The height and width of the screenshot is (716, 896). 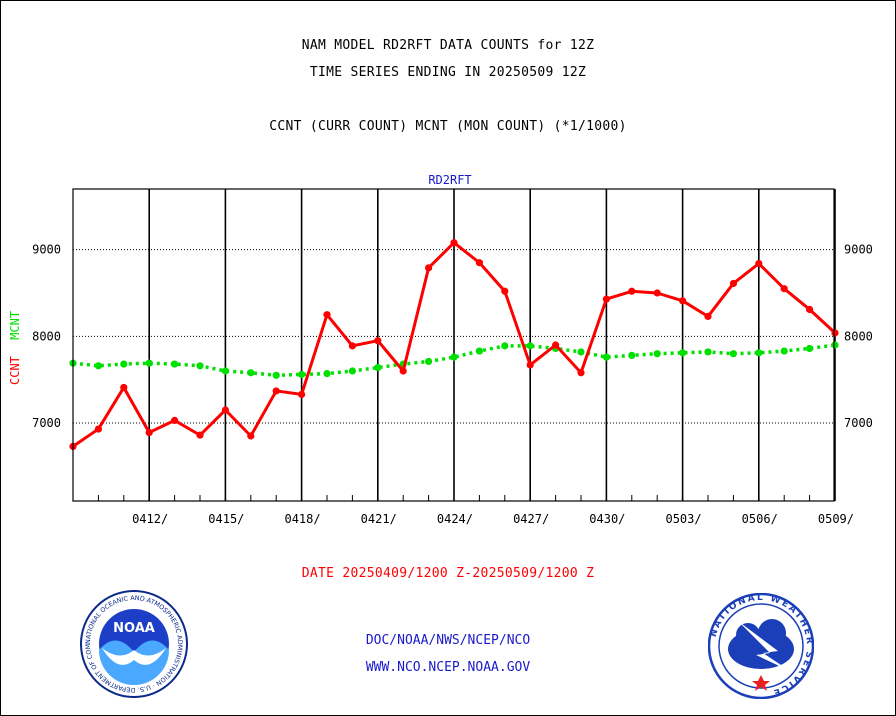 What do you see at coordinates (836, 519) in the screenshot?
I see `x-tick-label: 0509/` at bounding box center [836, 519].